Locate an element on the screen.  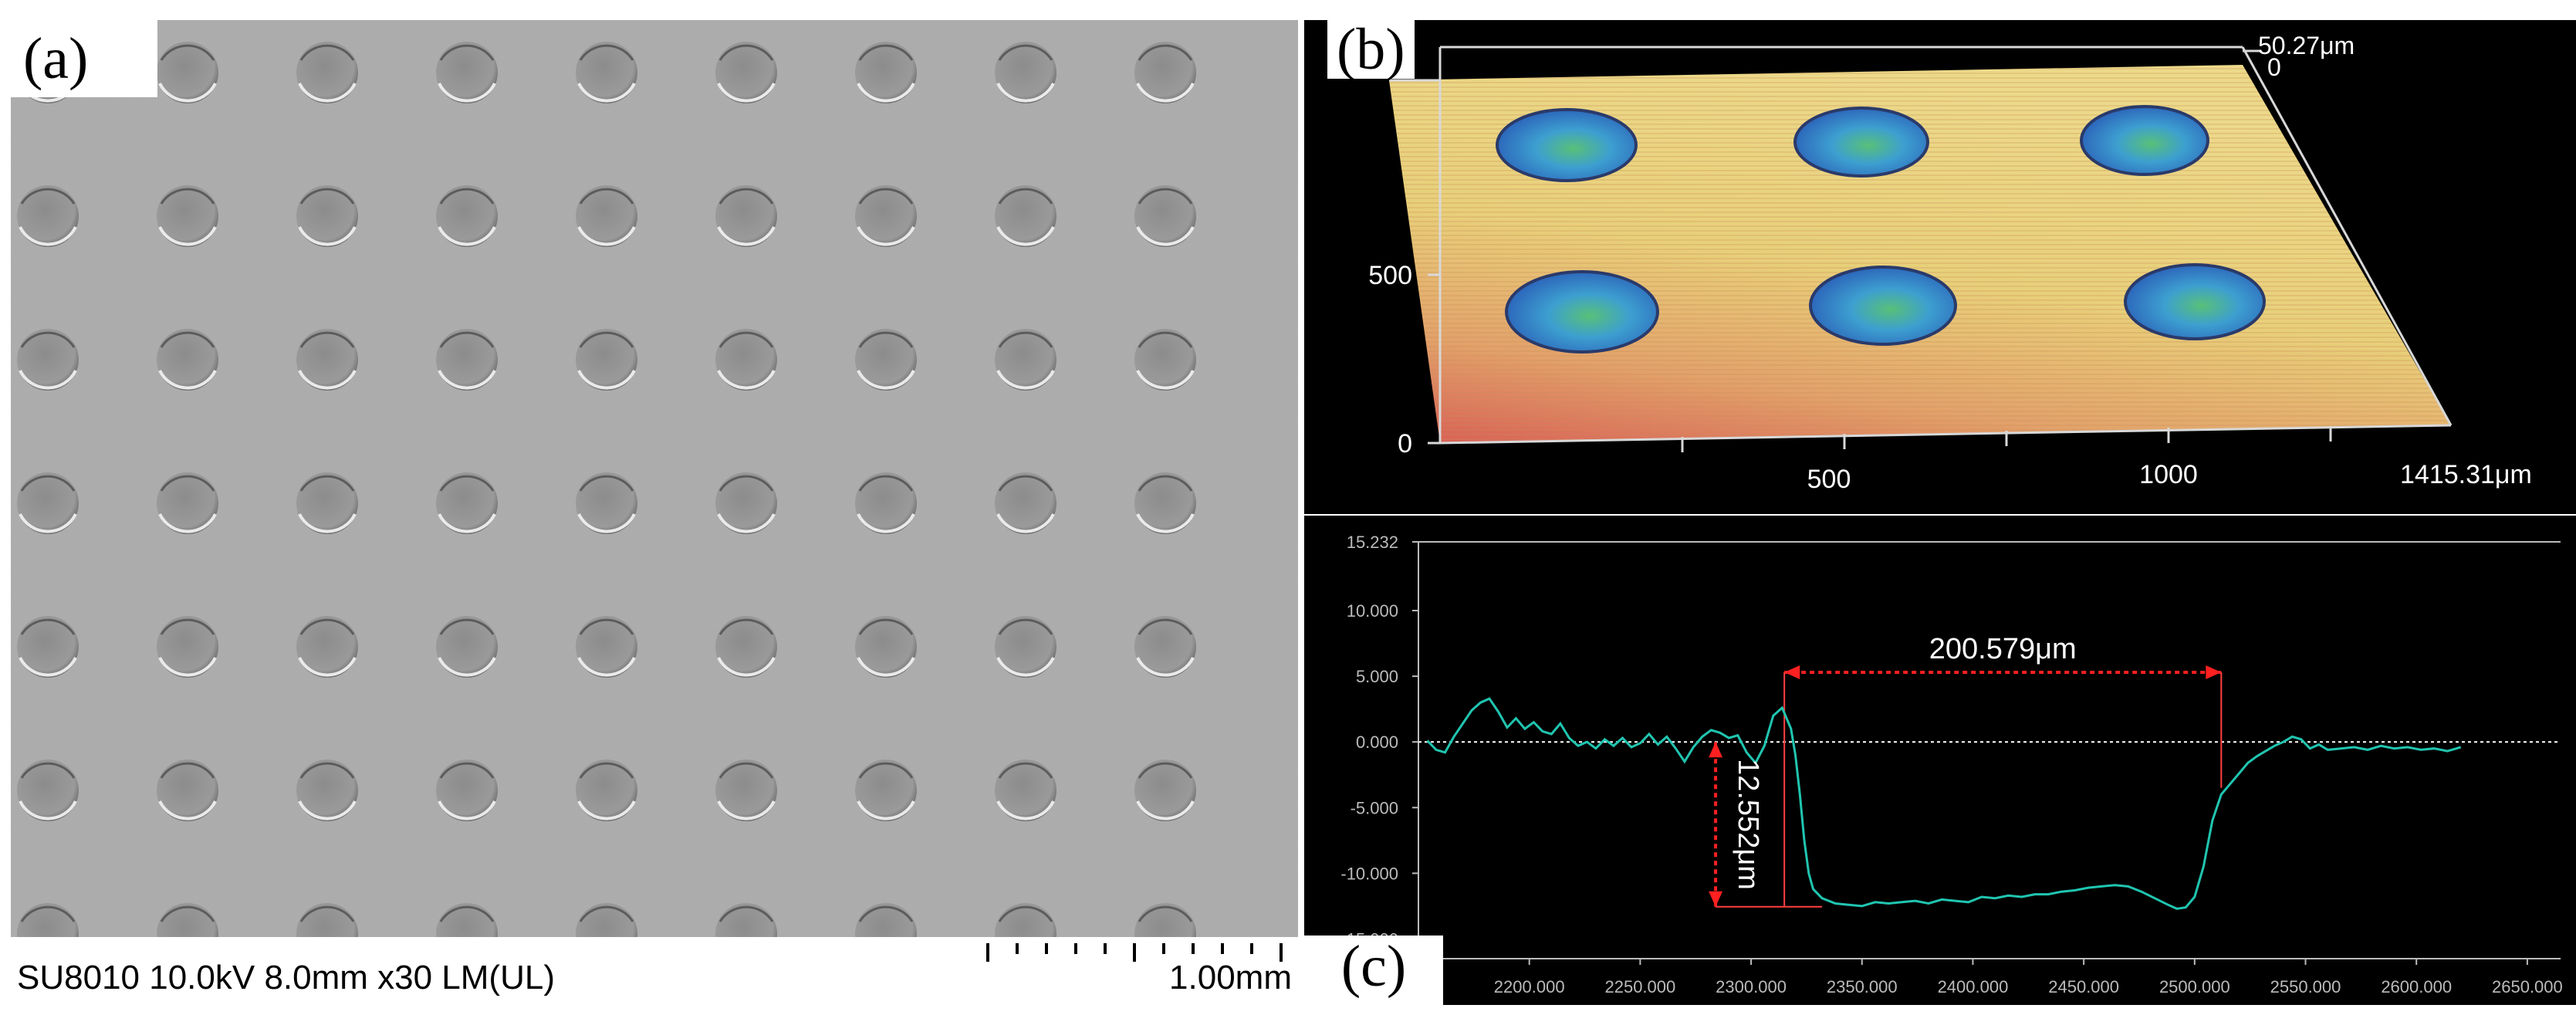
x-tick-label: 2500.000 is located at coordinates (2194, 987).